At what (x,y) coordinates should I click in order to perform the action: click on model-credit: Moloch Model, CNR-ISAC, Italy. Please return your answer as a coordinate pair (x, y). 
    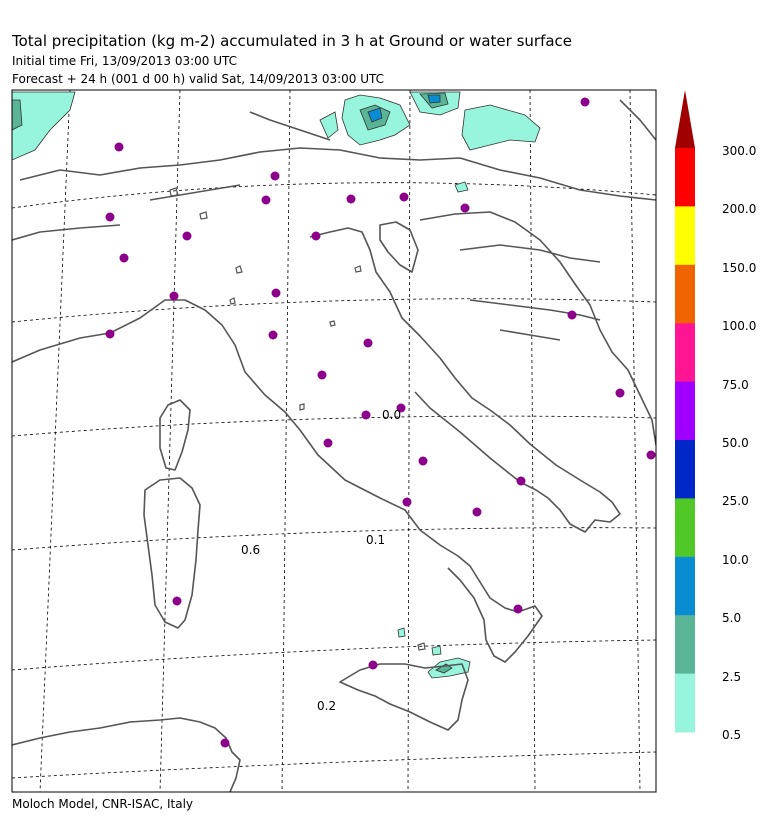
    Looking at the image, I should click on (103, 804).